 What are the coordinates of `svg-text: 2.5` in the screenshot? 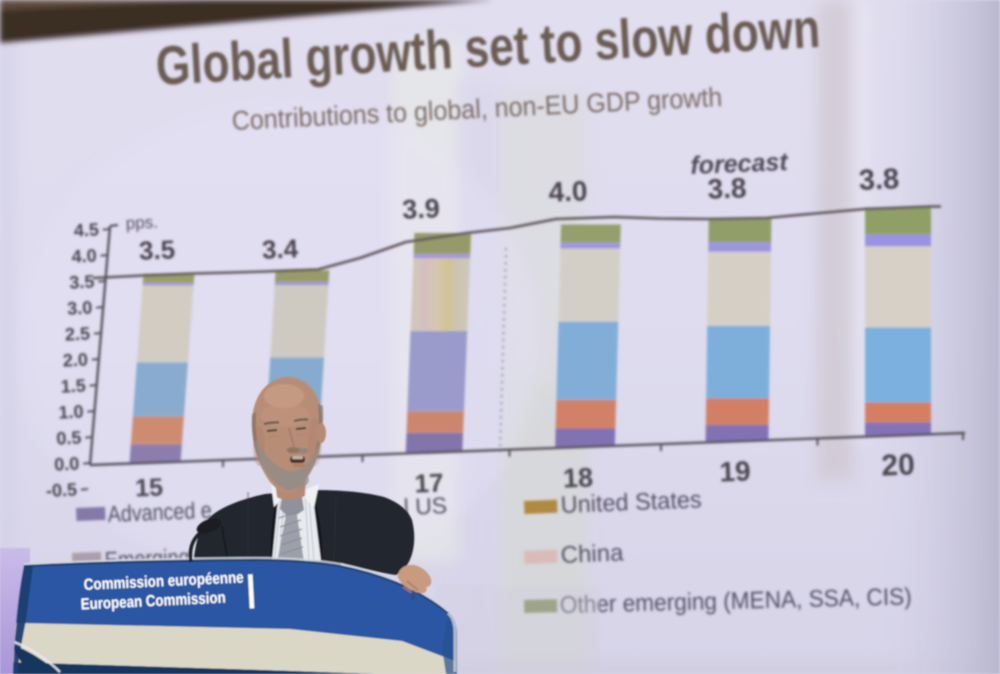 It's located at (78, 334).